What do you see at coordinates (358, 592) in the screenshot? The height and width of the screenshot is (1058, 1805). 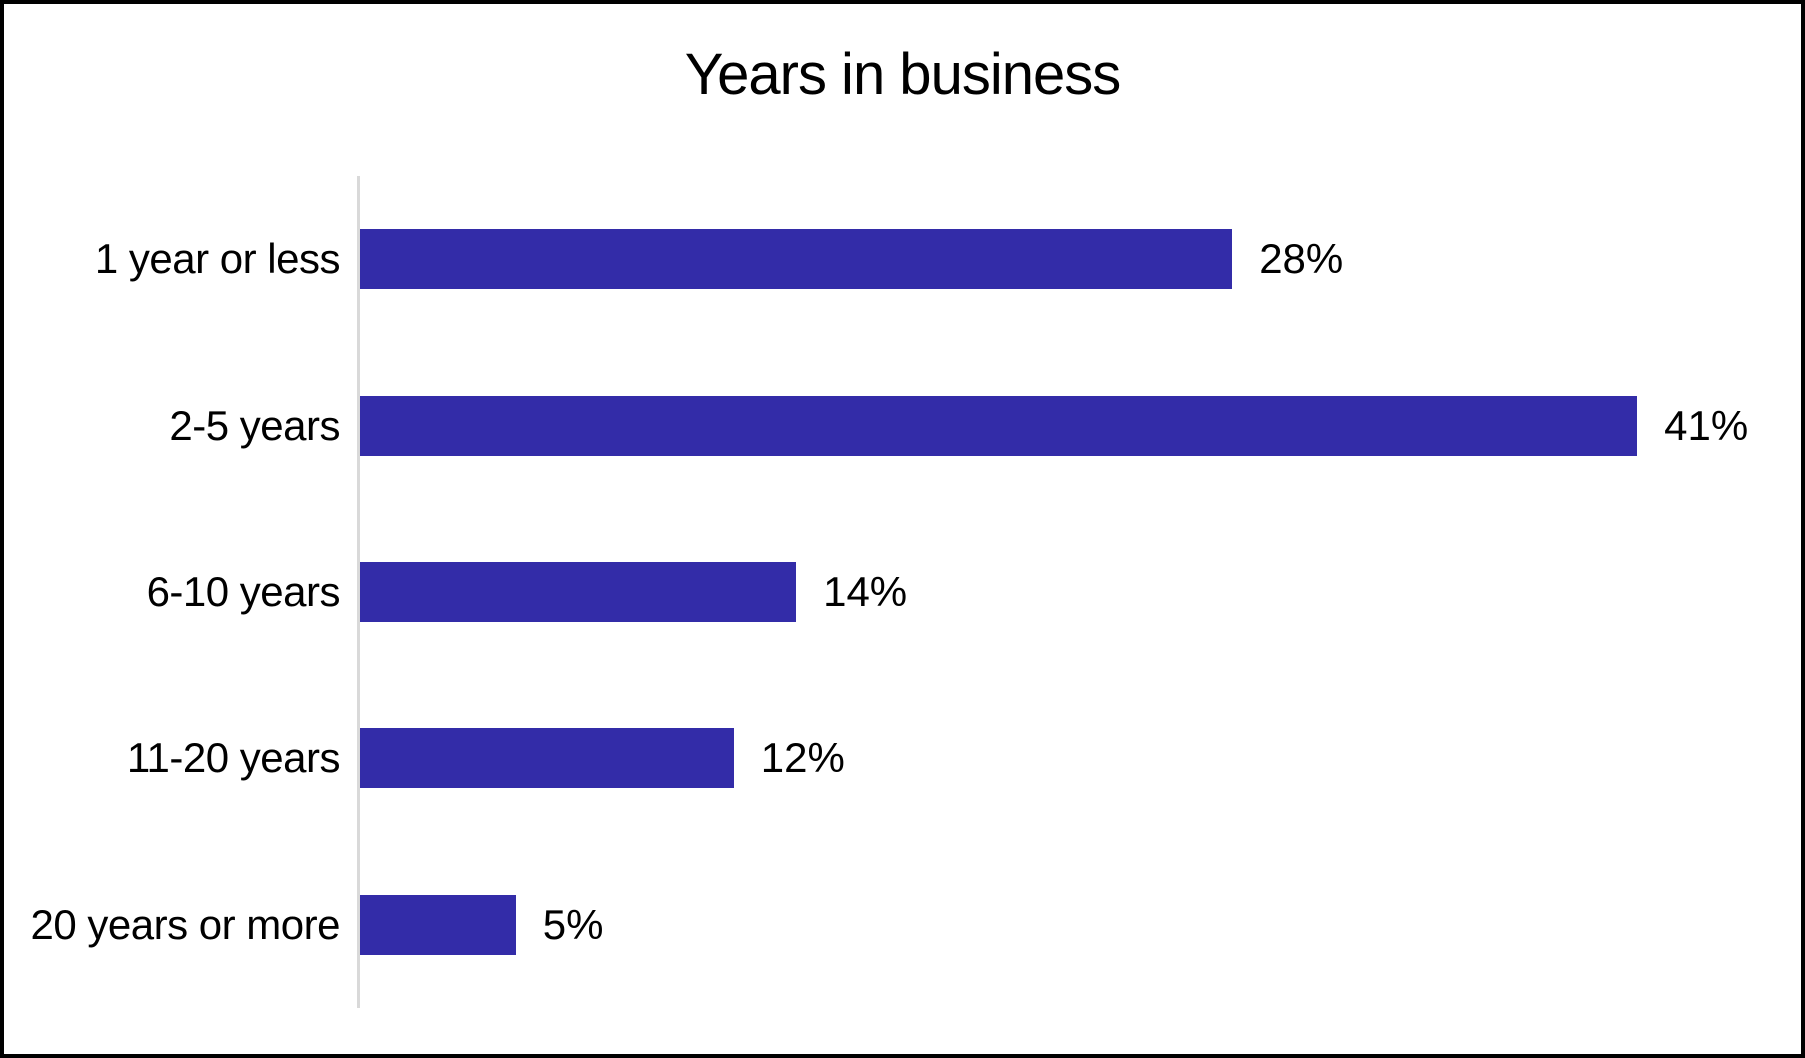 I see `y-axis-line` at bounding box center [358, 592].